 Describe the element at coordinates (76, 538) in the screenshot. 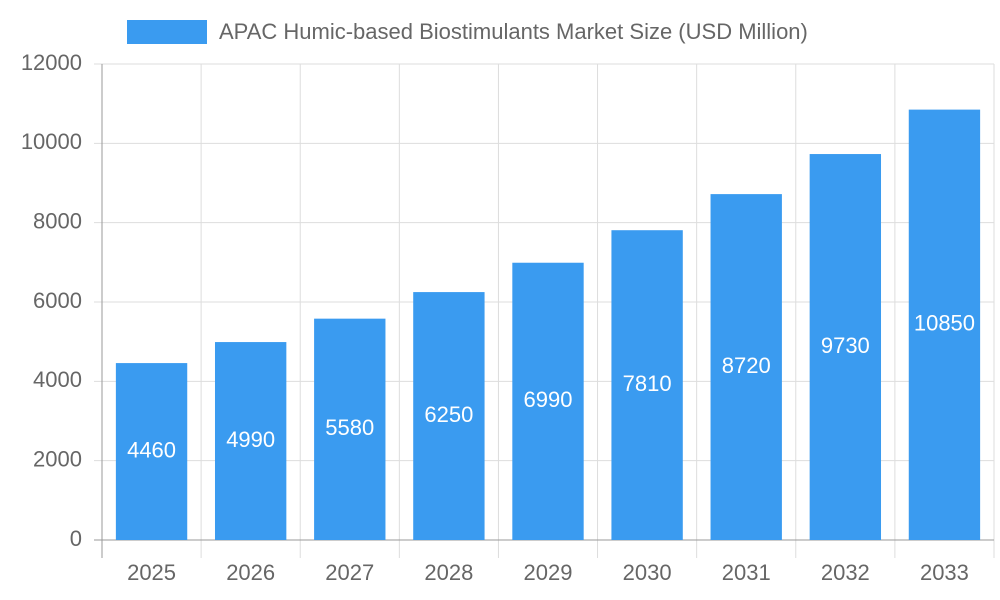

I see `y-tick-label: 0` at that location.